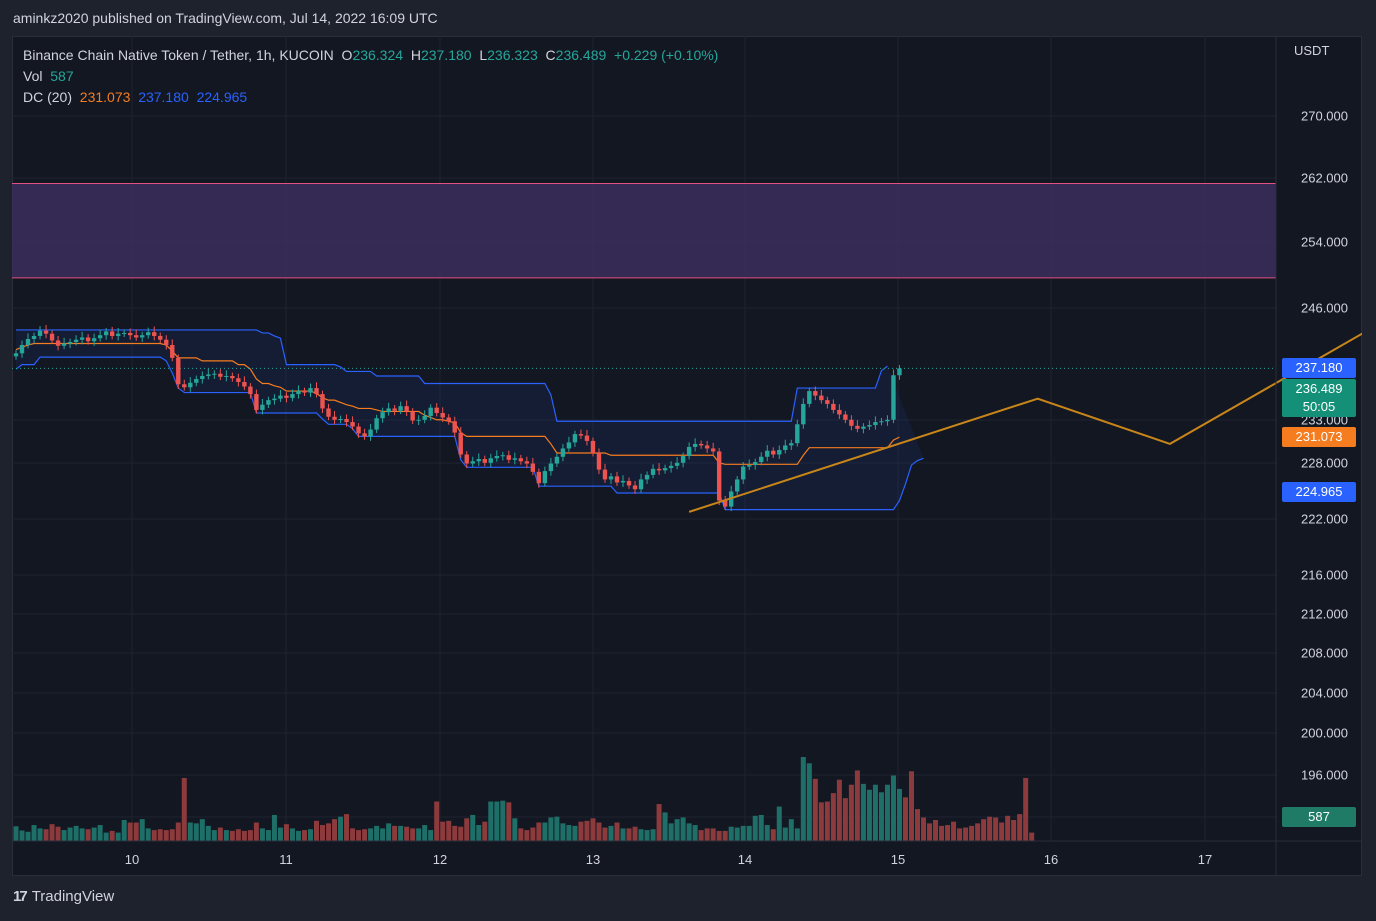 This screenshot has height=921, width=1376. Describe the element at coordinates (440, 859) in the screenshot. I see `time-tick-label: 12` at that location.